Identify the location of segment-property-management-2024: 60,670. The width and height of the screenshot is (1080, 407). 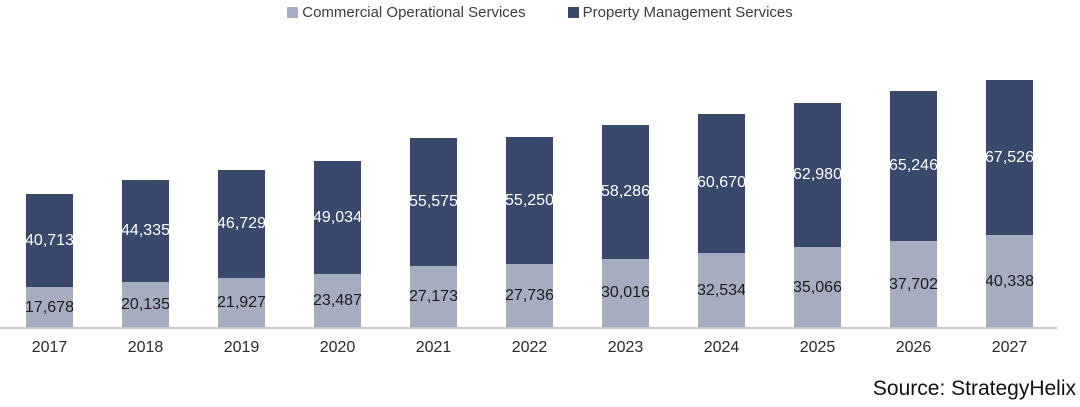
(721, 183).